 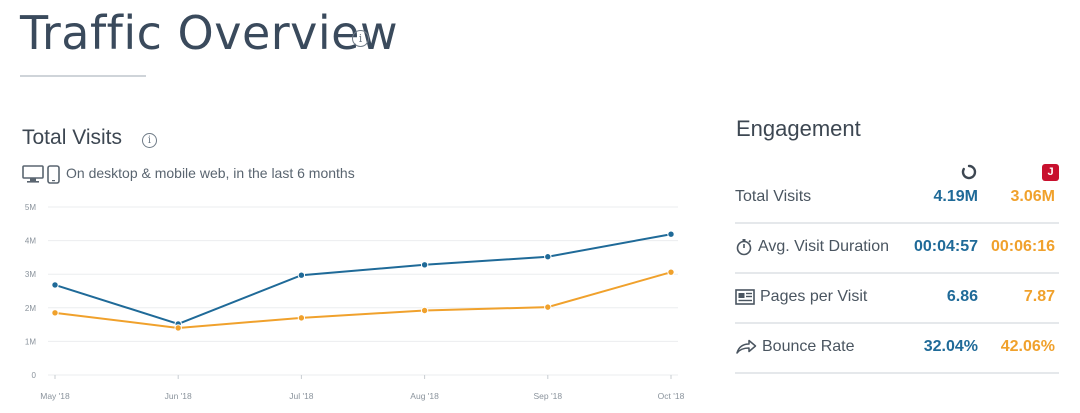 I want to click on x-tick-label: Jun '18, so click(x=178, y=396).